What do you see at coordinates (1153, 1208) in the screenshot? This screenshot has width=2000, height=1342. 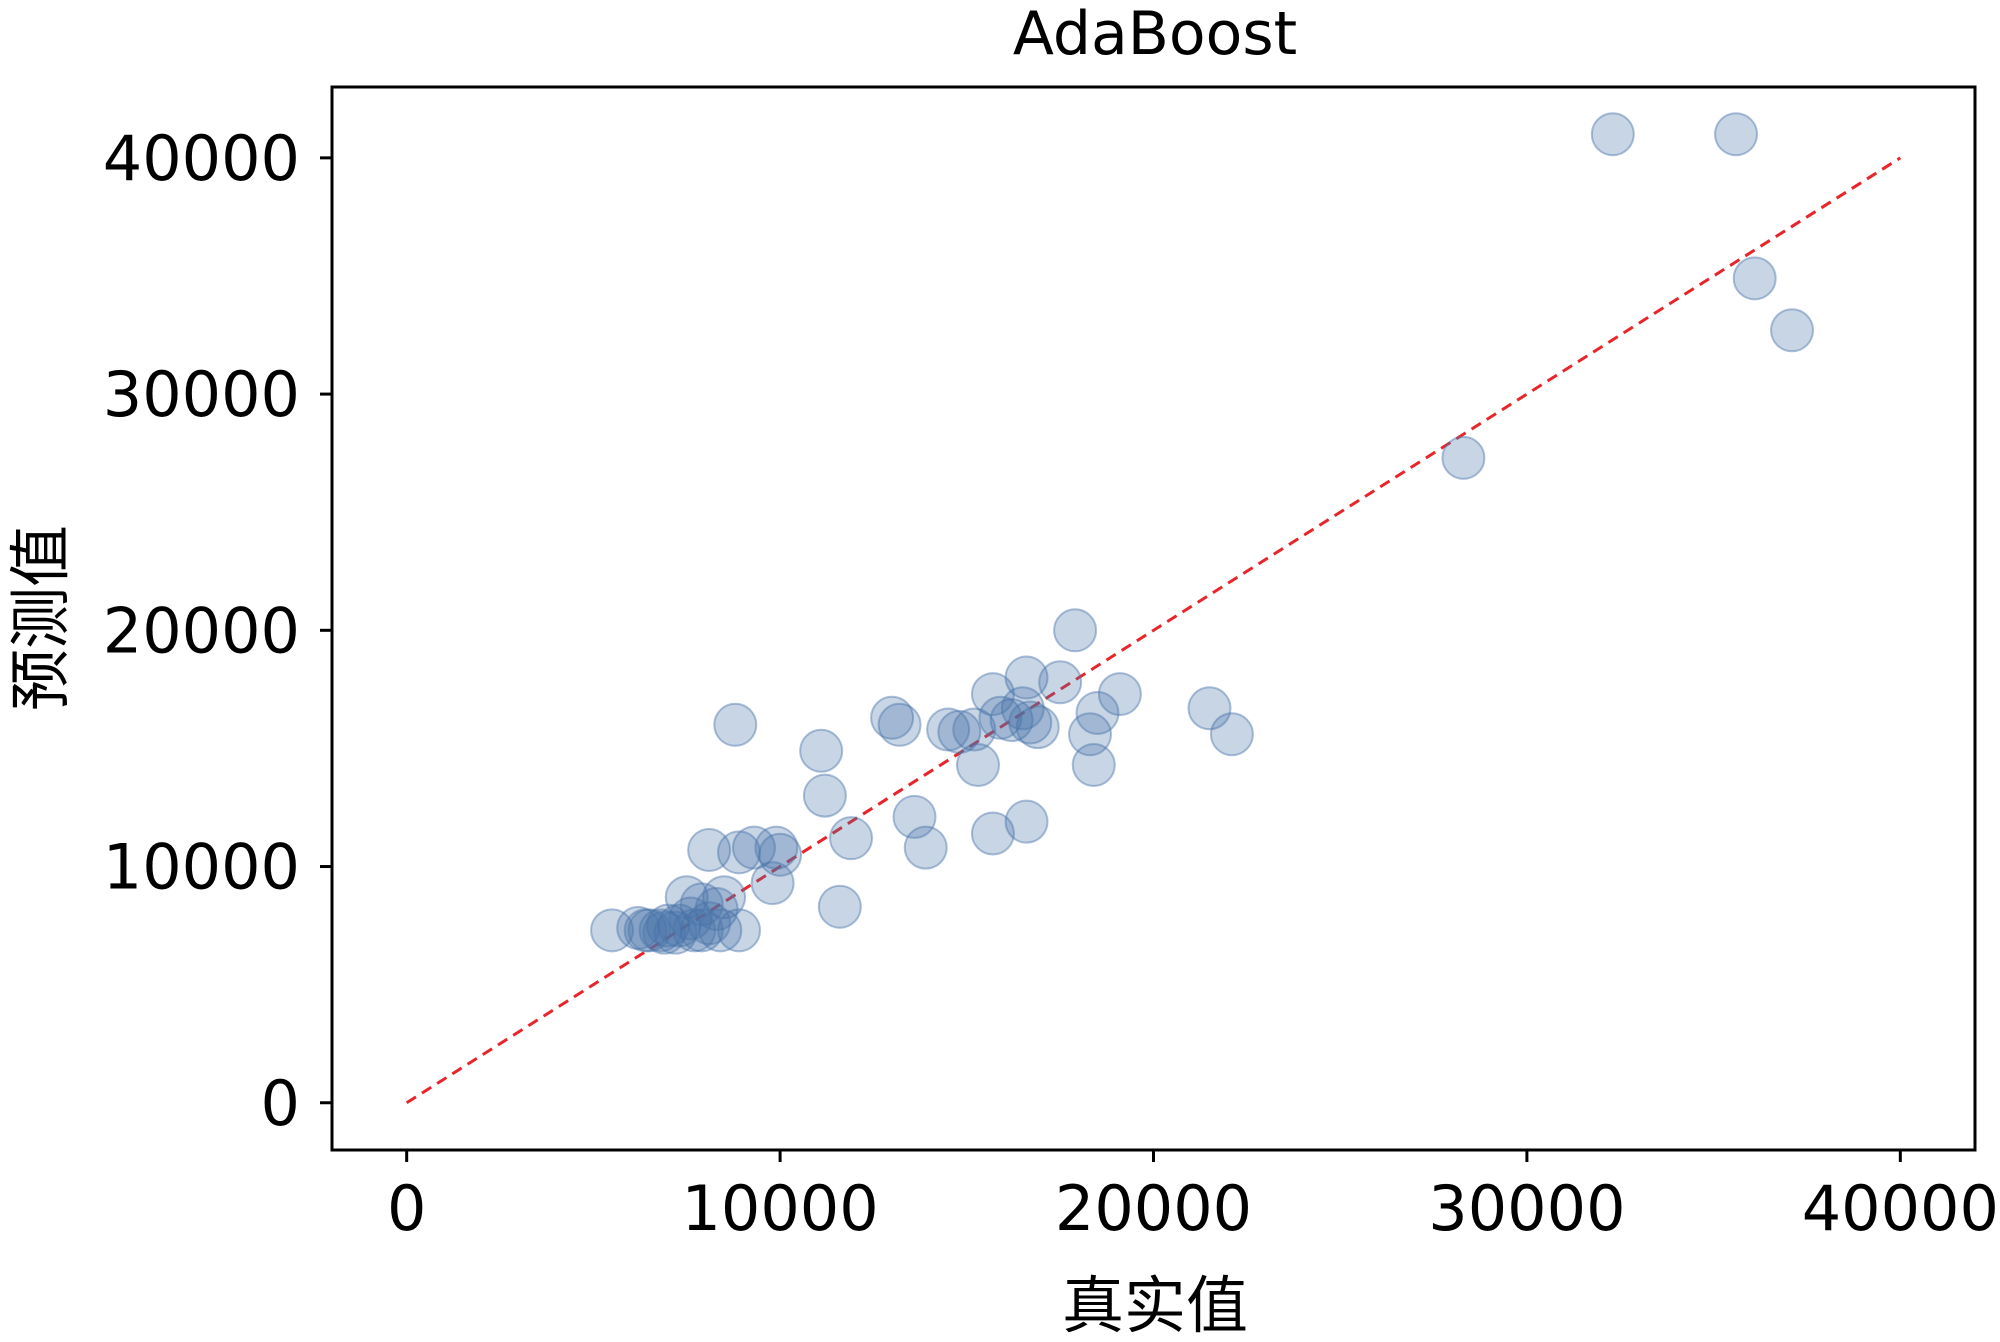 I see `x-tick-label: 20000` at bounding box center [1153, 1208].